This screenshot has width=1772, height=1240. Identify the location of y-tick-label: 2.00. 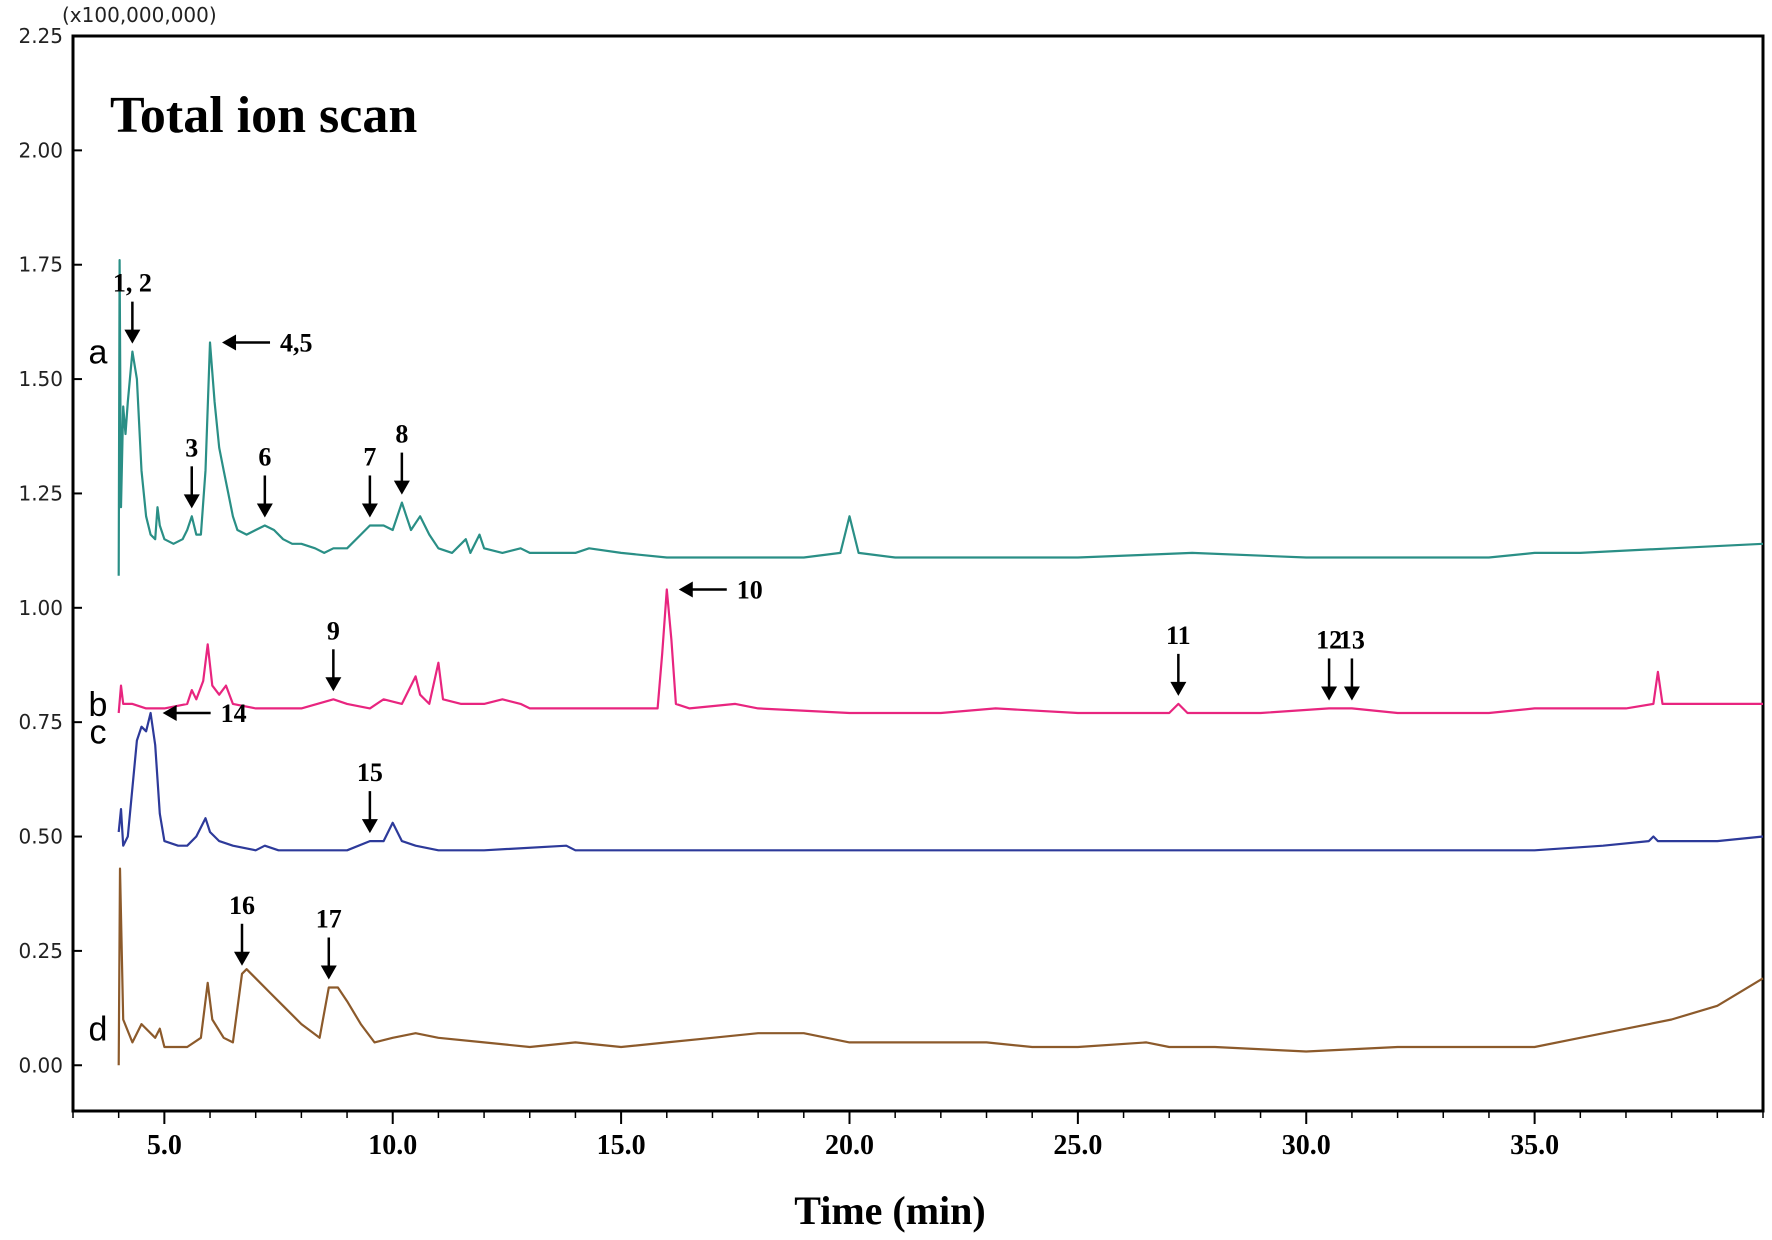
(40, 150).